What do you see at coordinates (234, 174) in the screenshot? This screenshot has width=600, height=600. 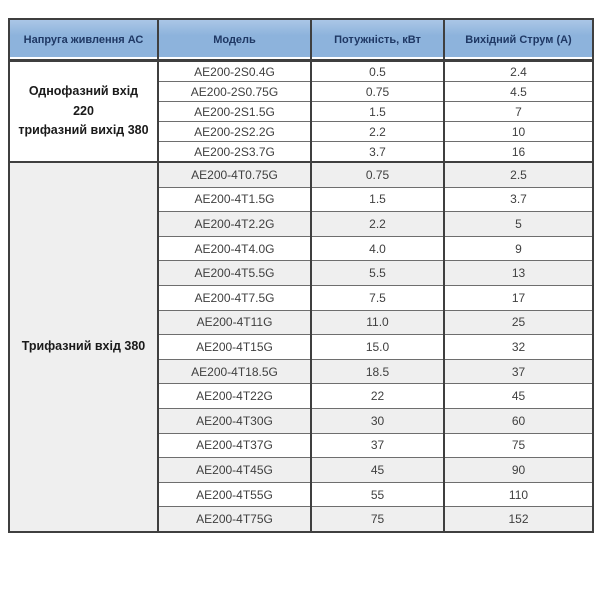 I see `model-cell: AE200-4T0.75G` at bounding box center [234, 174].